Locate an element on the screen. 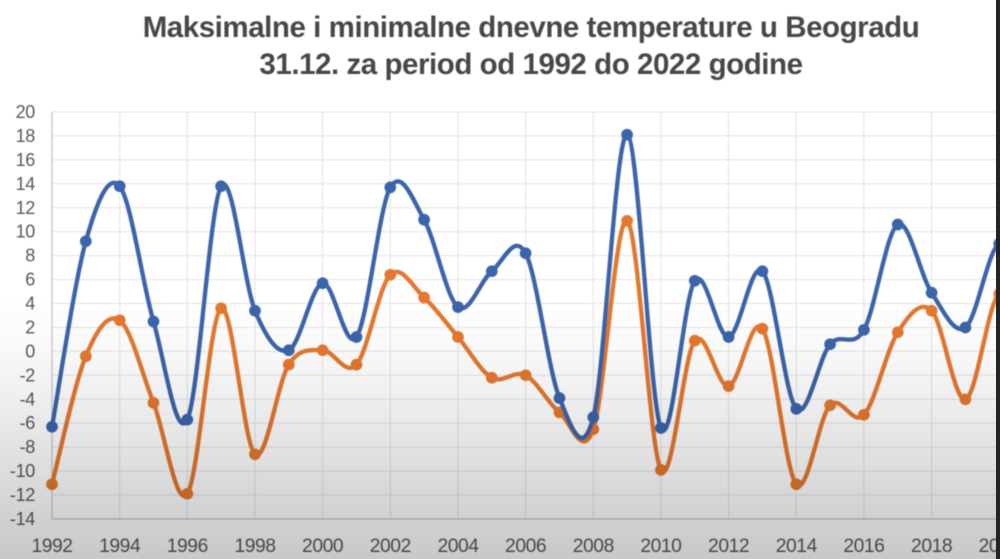  svg-text: 16 is located at coordinates (26, 160).